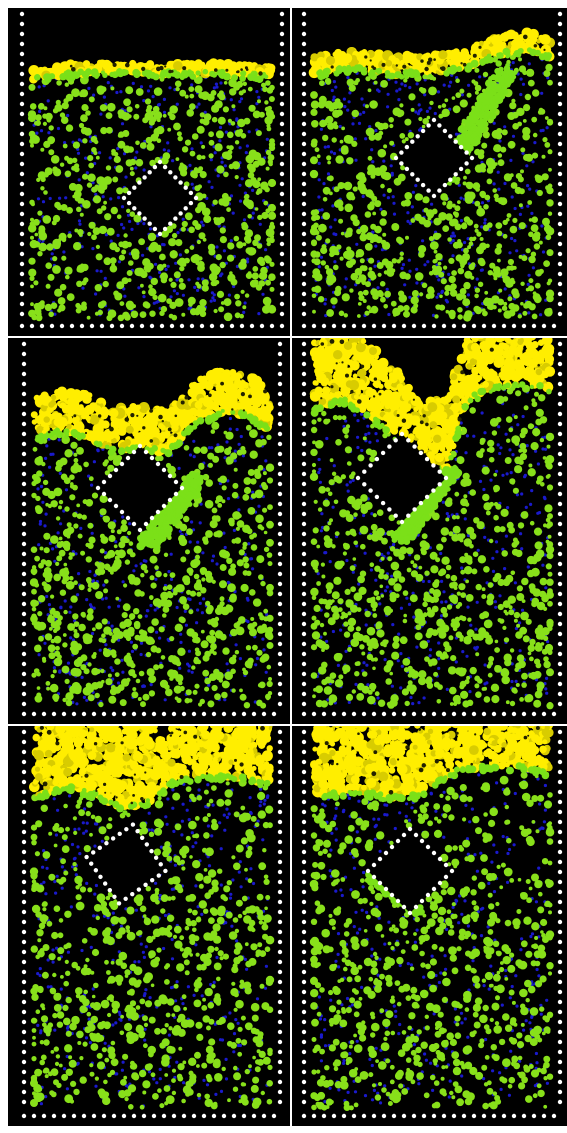  What do you see at coordinates (152, 944) in the screenshot?
I see `frame-5-grains` at bounding box center [152, 944].